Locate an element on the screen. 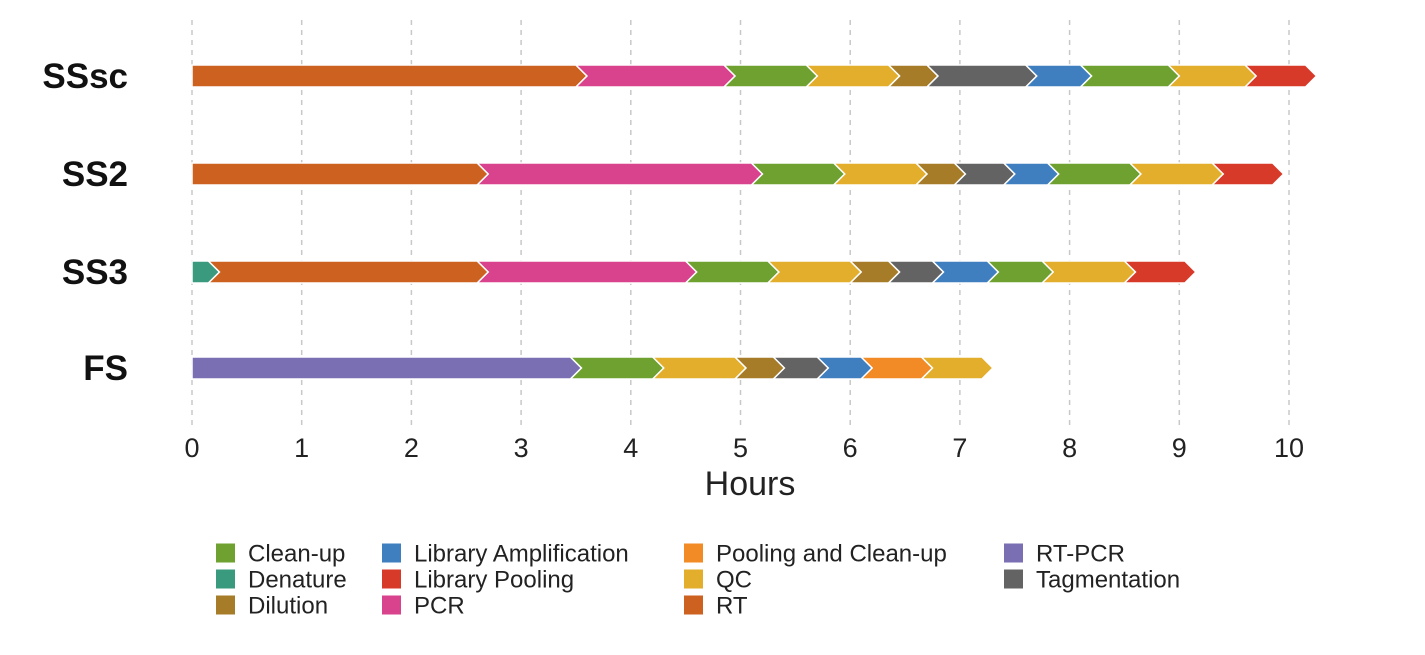 The width and height of the screenshot is (1425, 655). legend-item-pooling-and-clean-up: Pooling and Clean-up is located at coordinates (815, 554).